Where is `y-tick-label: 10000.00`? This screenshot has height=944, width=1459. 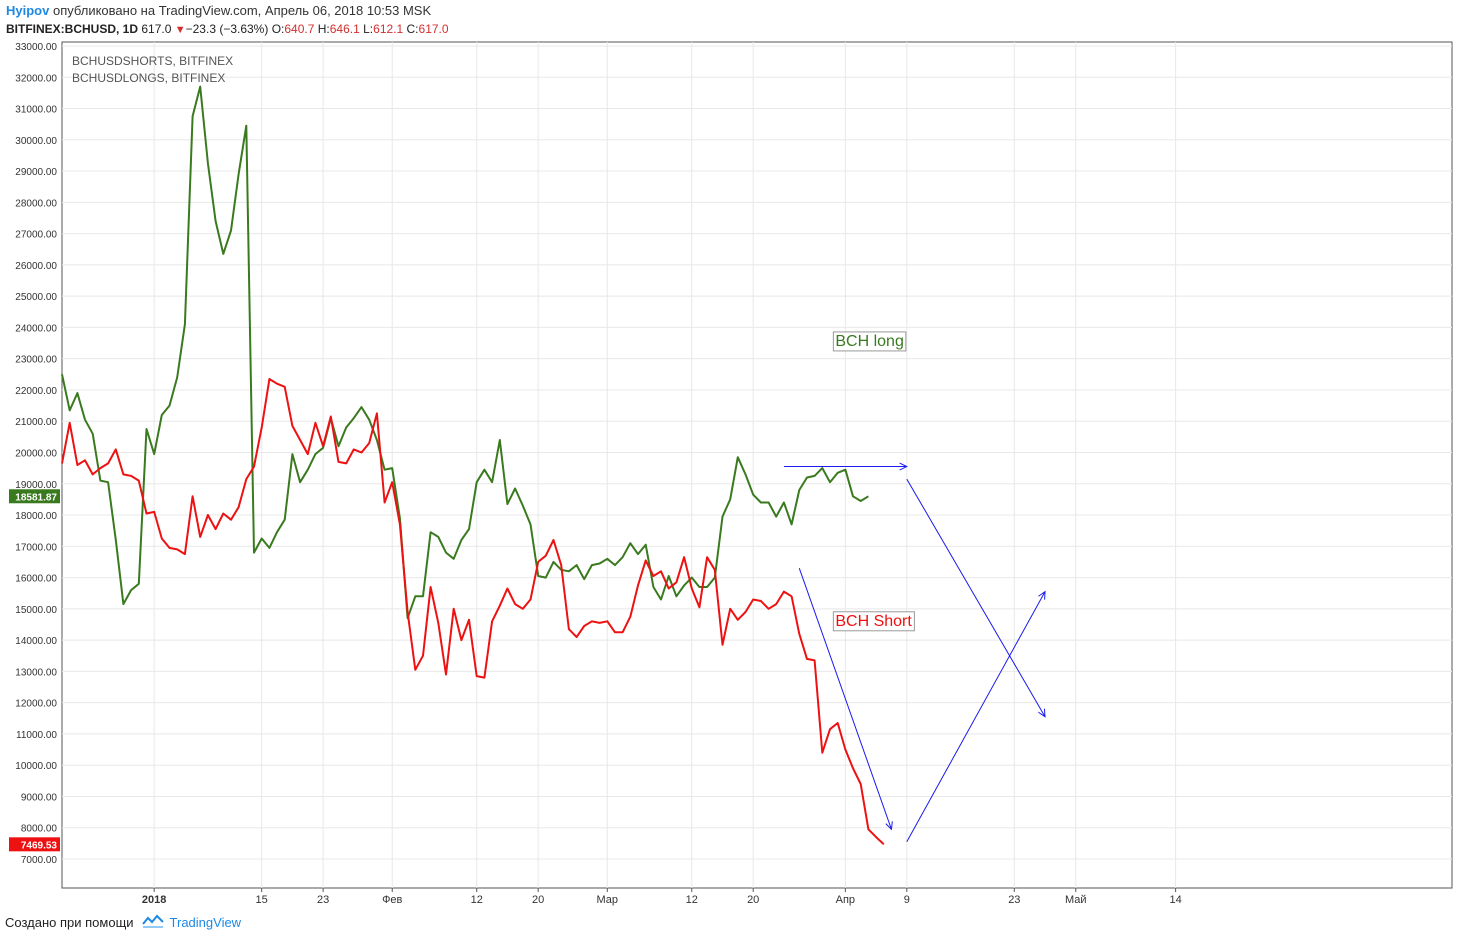
y-tick-label: 10000.00 is located at coordinates (36, 766).